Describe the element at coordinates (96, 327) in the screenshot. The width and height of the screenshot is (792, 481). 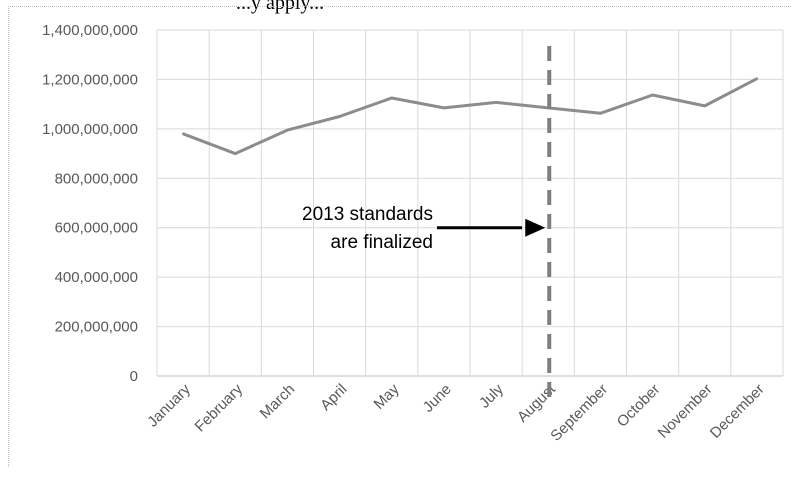
I see `y-tick-label: 200,000,000` at that location.